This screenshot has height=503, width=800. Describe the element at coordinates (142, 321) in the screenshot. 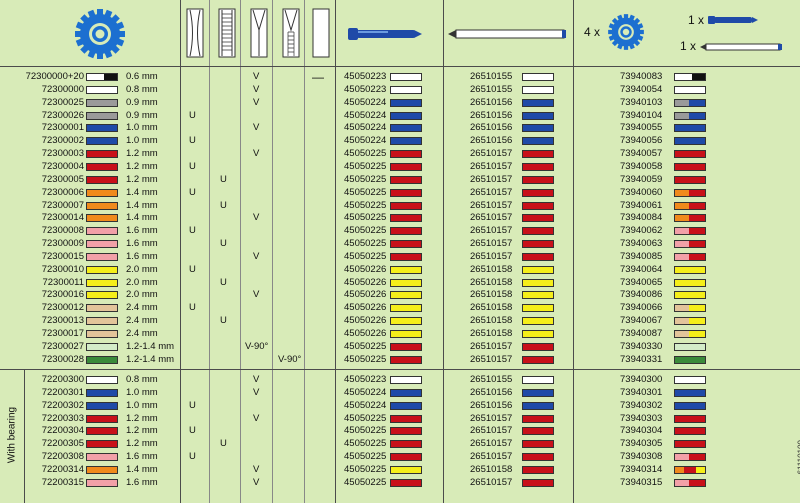

I see `wire-size: 2.4 mm` at that location.